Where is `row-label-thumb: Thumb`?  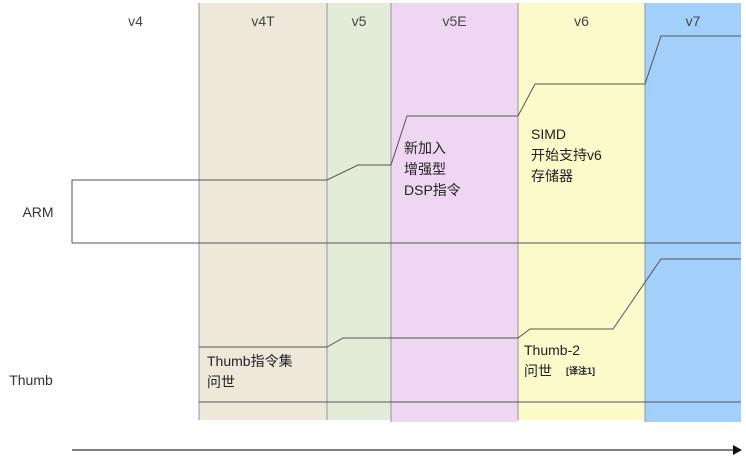
row-label-thumb: Thumb is located at coordinates (31, 380).